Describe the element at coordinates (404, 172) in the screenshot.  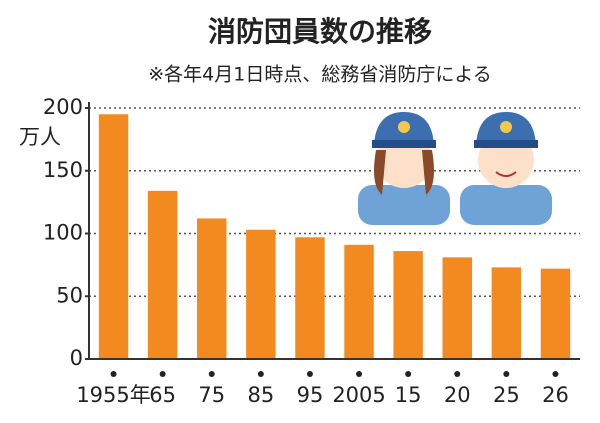
I see `hair` at that location.